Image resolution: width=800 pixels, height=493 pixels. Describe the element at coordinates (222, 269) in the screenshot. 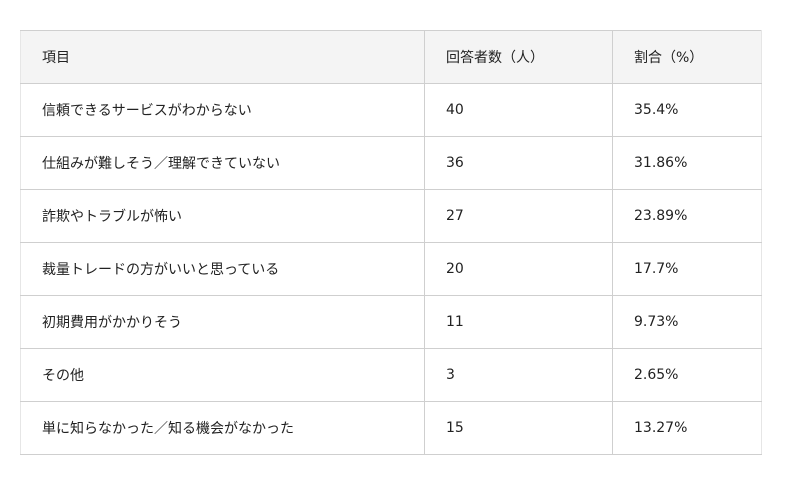

I see `cell-item: 裁量トレードの方がいいと思っている` at that location.